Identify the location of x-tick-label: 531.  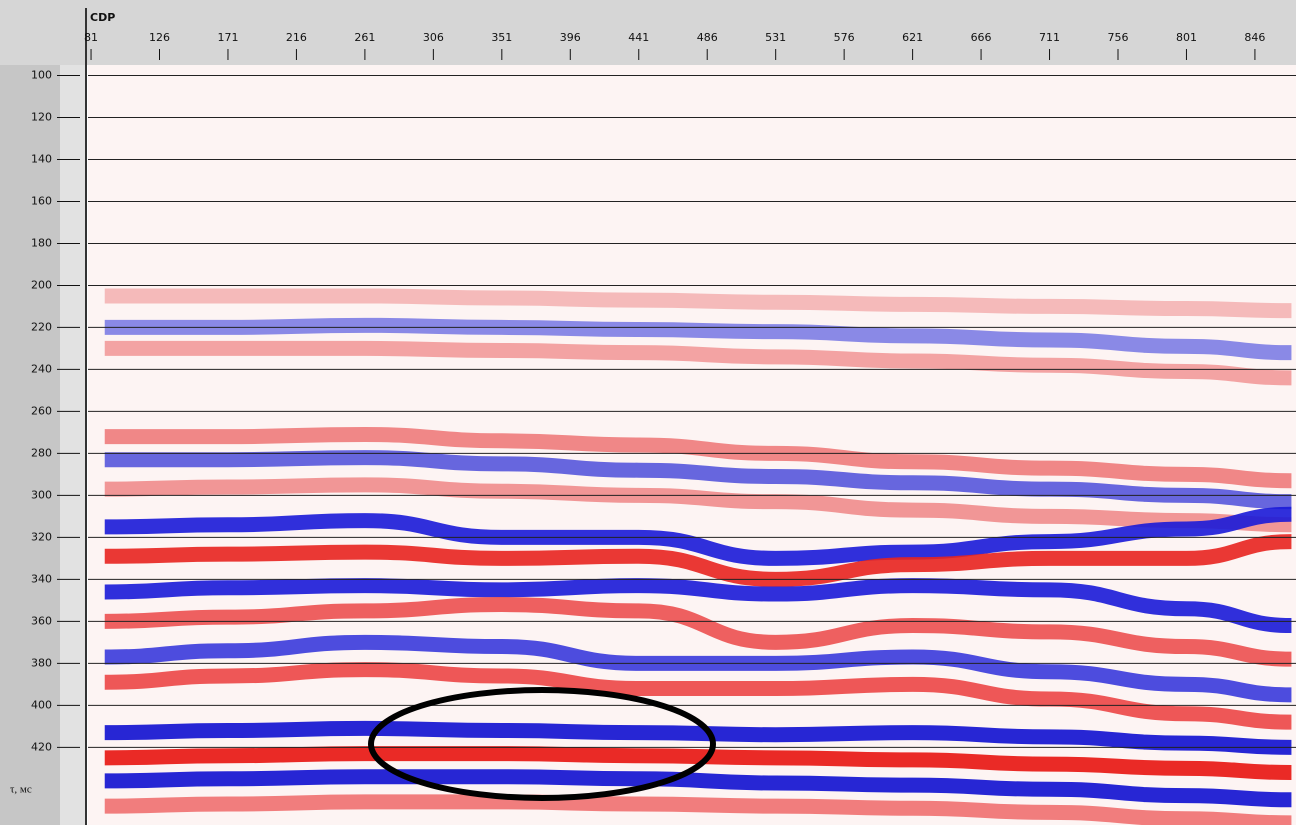
(775, 37).